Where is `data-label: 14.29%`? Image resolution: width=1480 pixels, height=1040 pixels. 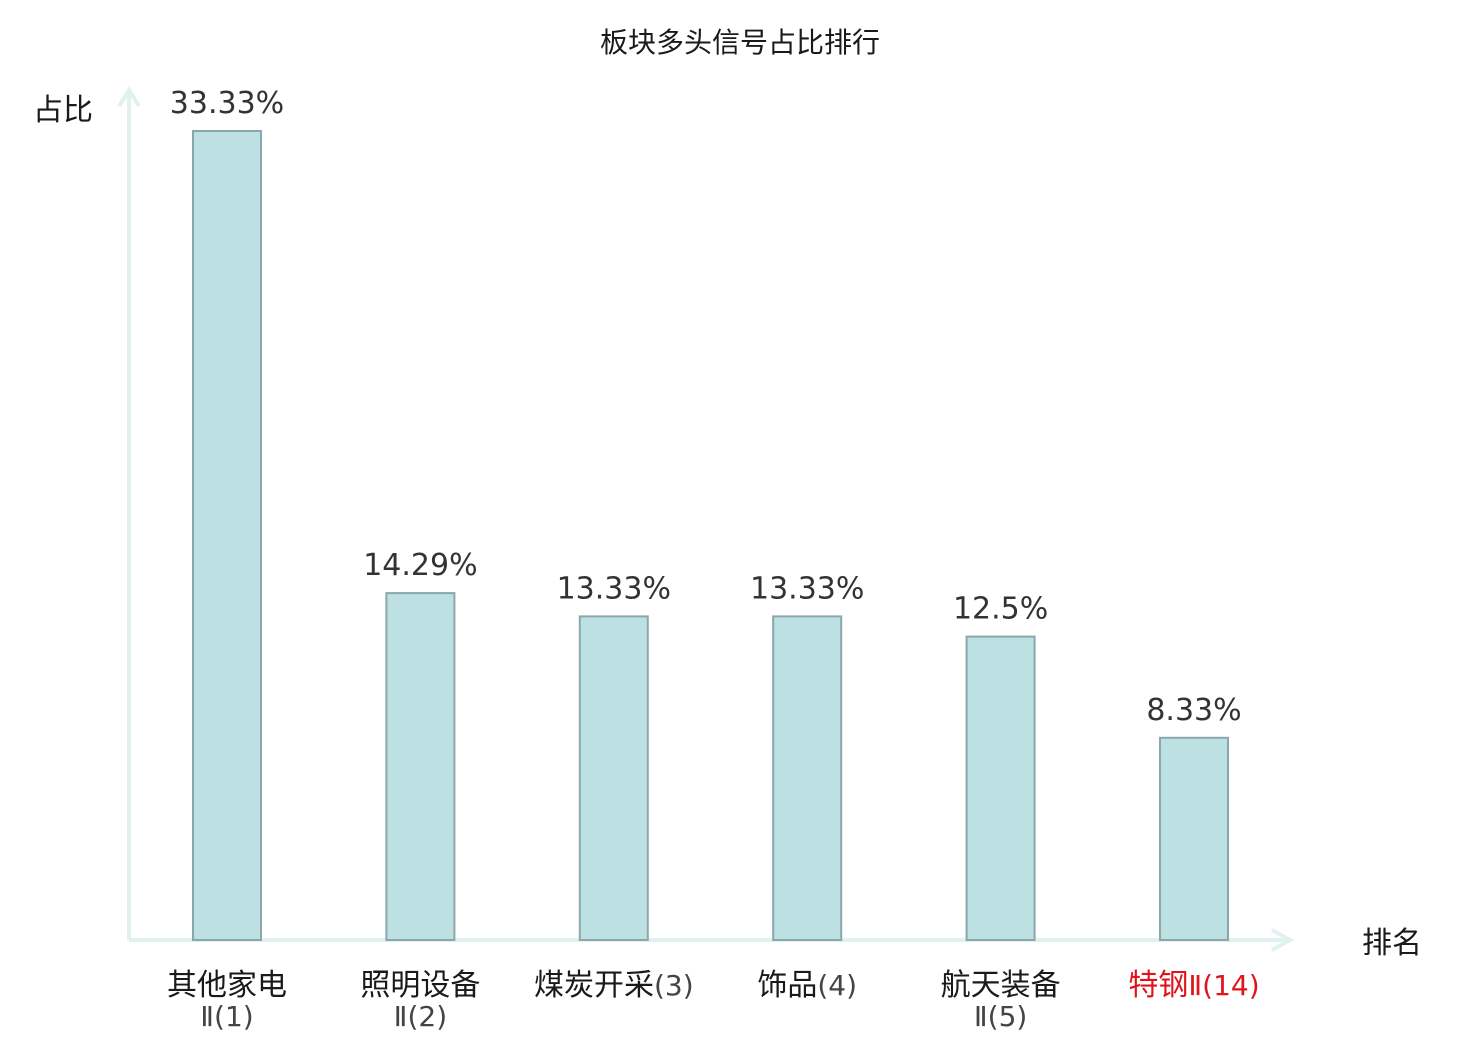
data-label: 14.29% is located at coordinates (420, 565).